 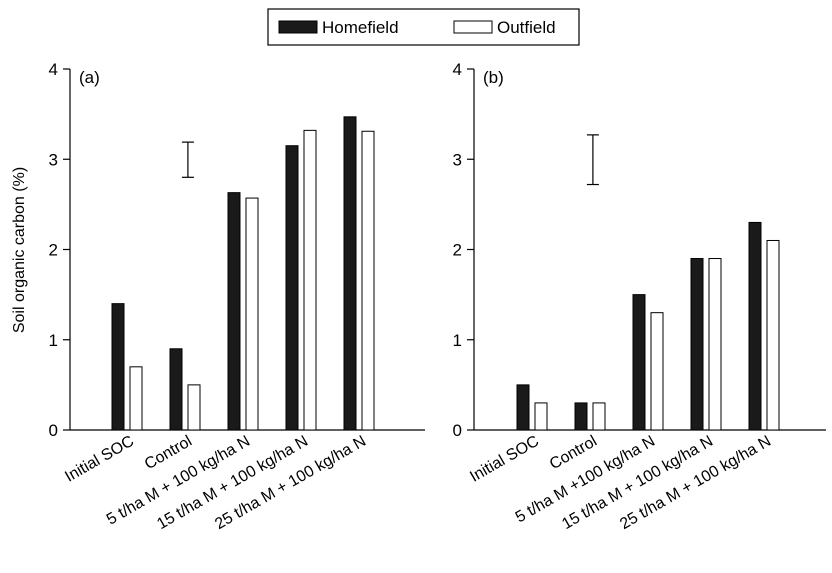 I want to click on panel-b-y-tick-label: 3, so click(x=457, y=159).